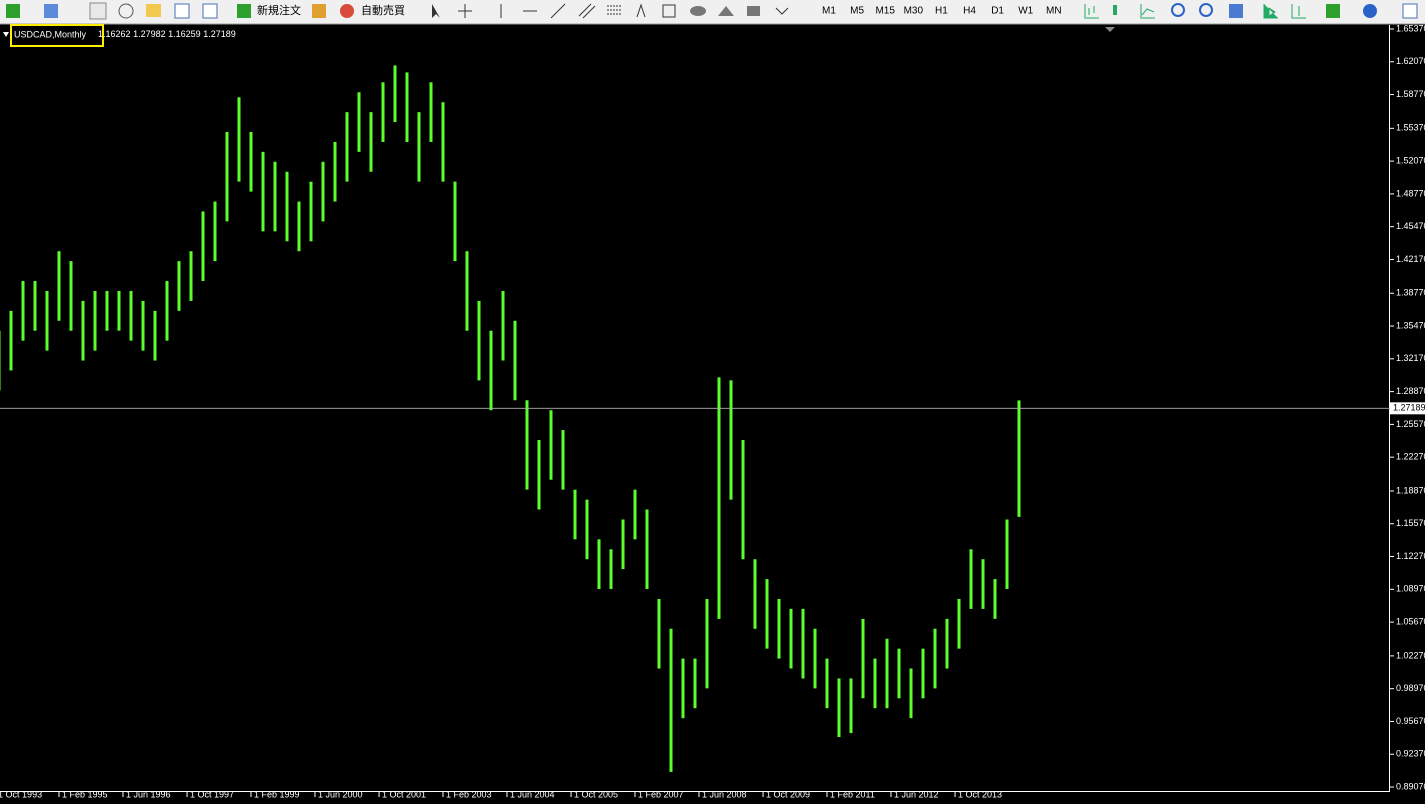 The image size is (1425, 804). What do you see at coordinates (596, 794) in the screenshot?
I see `x-tick-label: 1 Oct 2005` at bounding box center [596, 794].